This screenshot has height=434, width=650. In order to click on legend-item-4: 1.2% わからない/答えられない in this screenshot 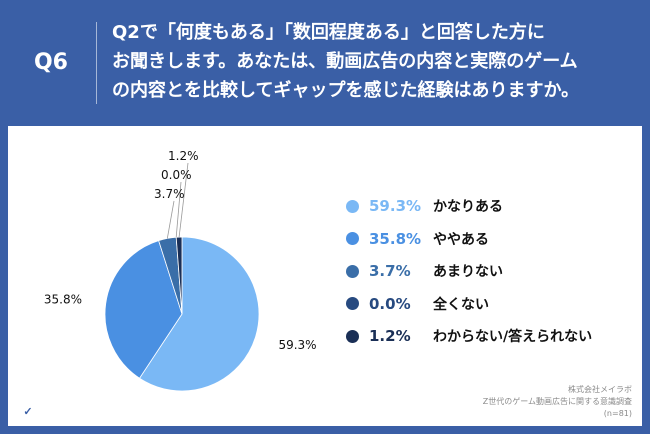, I will do `click(491, 336)`.